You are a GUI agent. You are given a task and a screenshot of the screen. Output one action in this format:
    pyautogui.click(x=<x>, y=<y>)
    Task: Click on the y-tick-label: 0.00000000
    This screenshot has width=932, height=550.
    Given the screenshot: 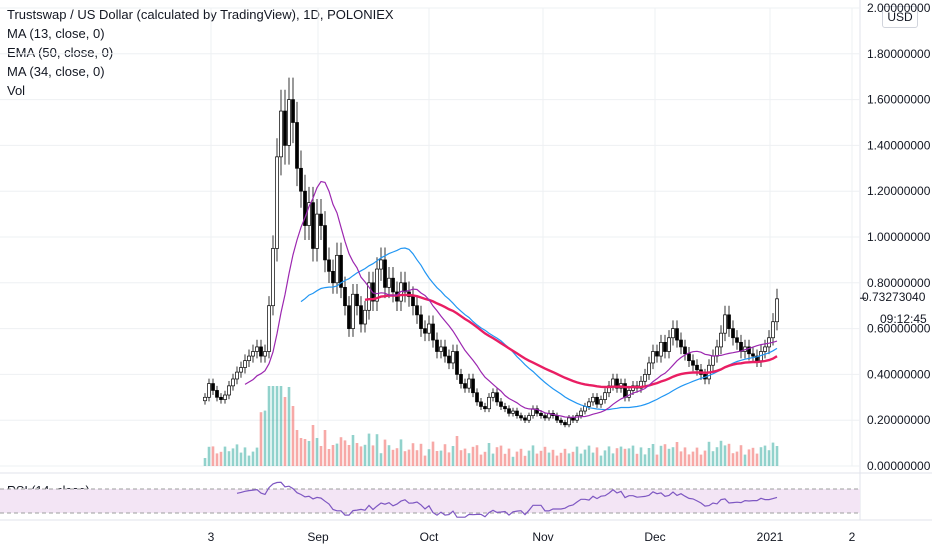 What is the action you would take?
    pyautogui.click(x=899, y=466)
    